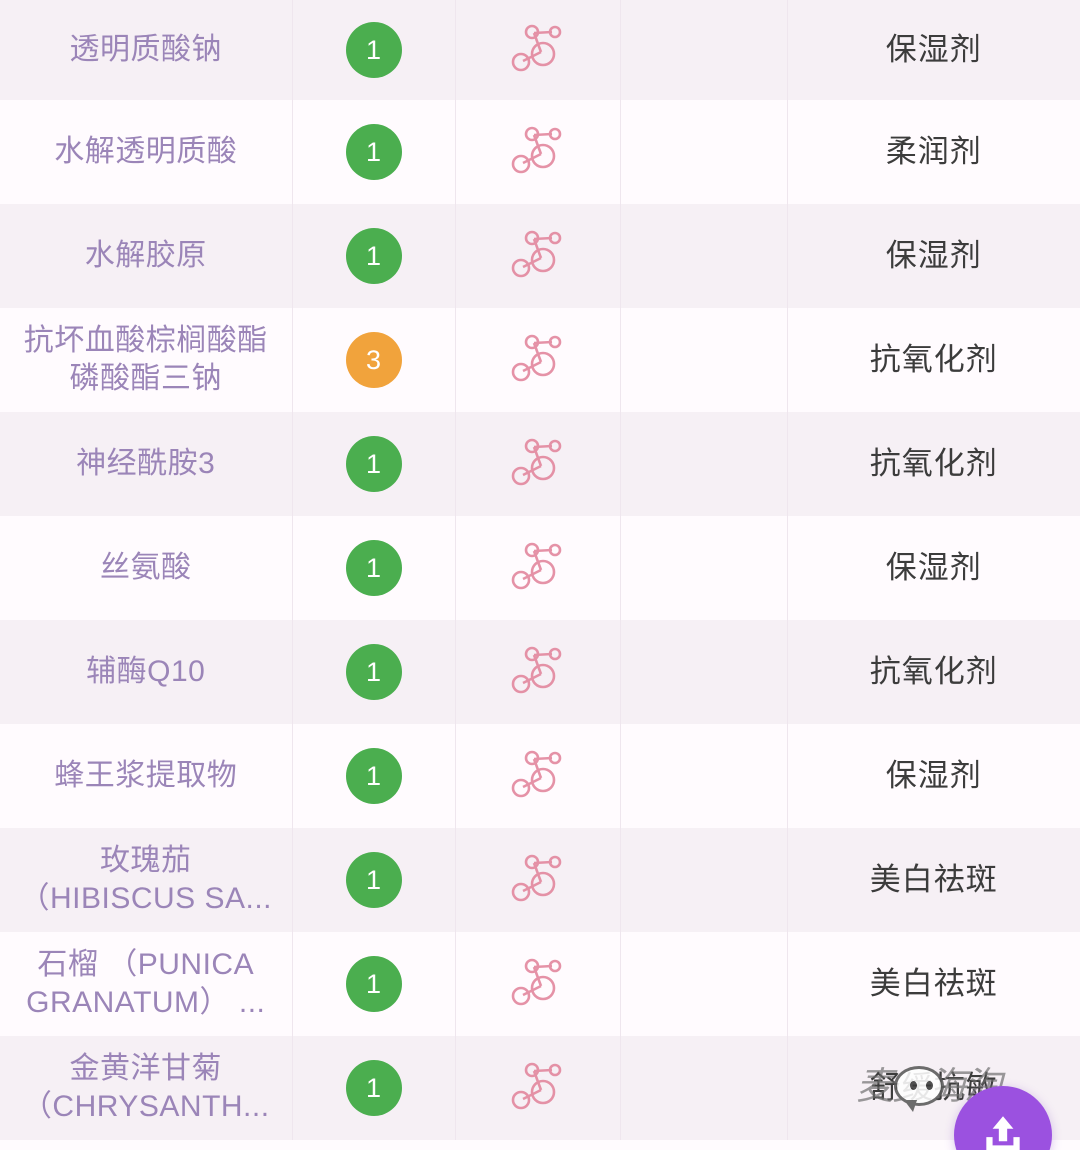  I want to click on share-upload-icon, so click(1003, 1133).